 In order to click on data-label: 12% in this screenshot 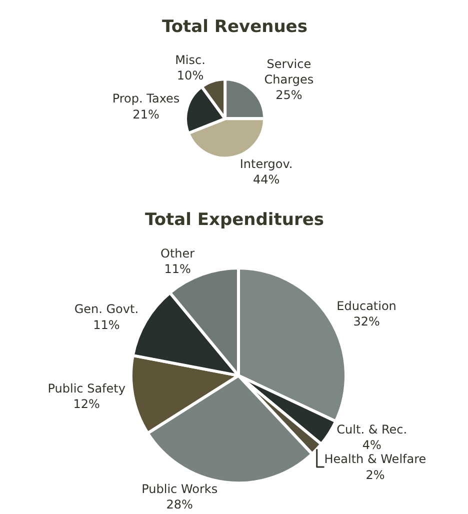, I will do `click(86, 404)`.